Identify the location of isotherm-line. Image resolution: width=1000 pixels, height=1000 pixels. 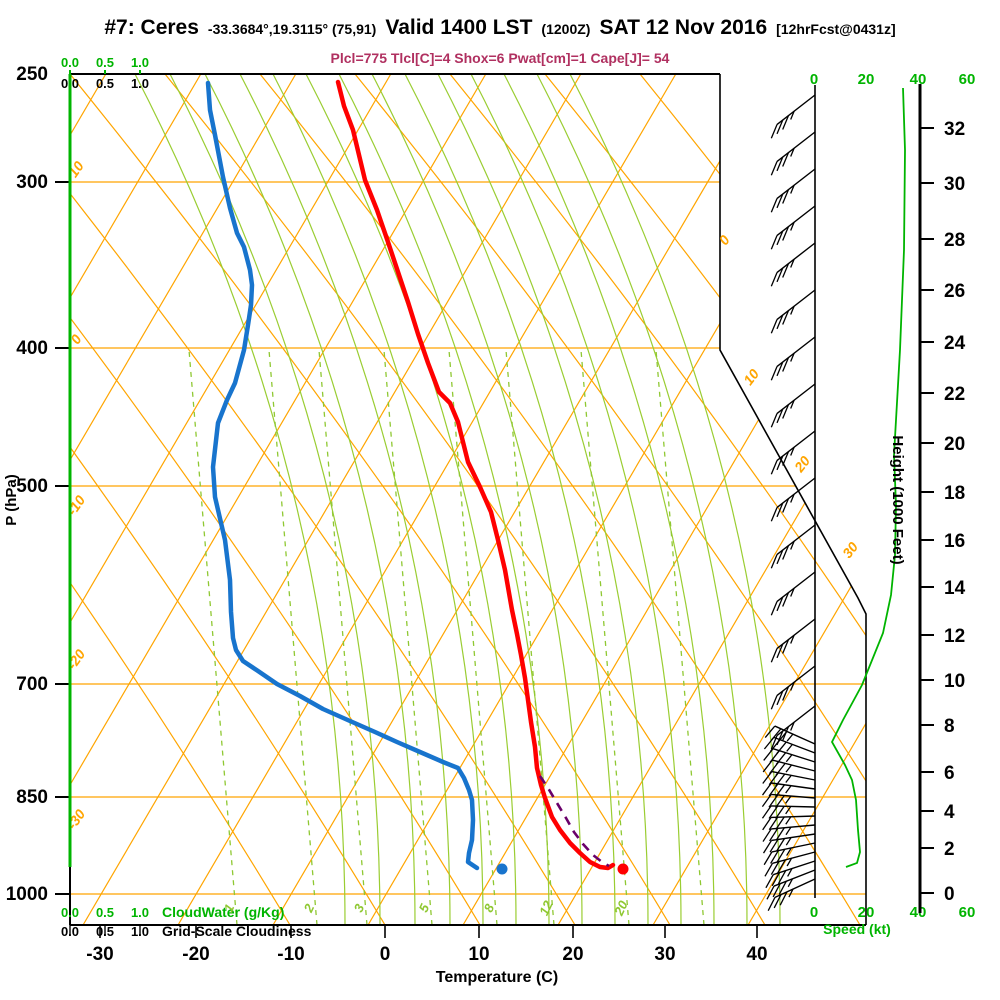
(136, 499).